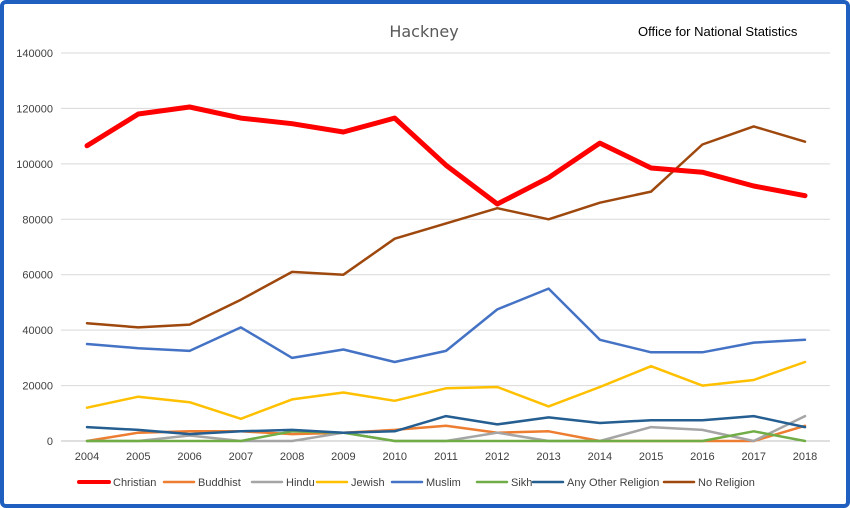 This screenshot has width=850, height=508. Describe the element at coordinates (548, 457) in the screenshot. I see `x-tick-label: 2013` at that location.